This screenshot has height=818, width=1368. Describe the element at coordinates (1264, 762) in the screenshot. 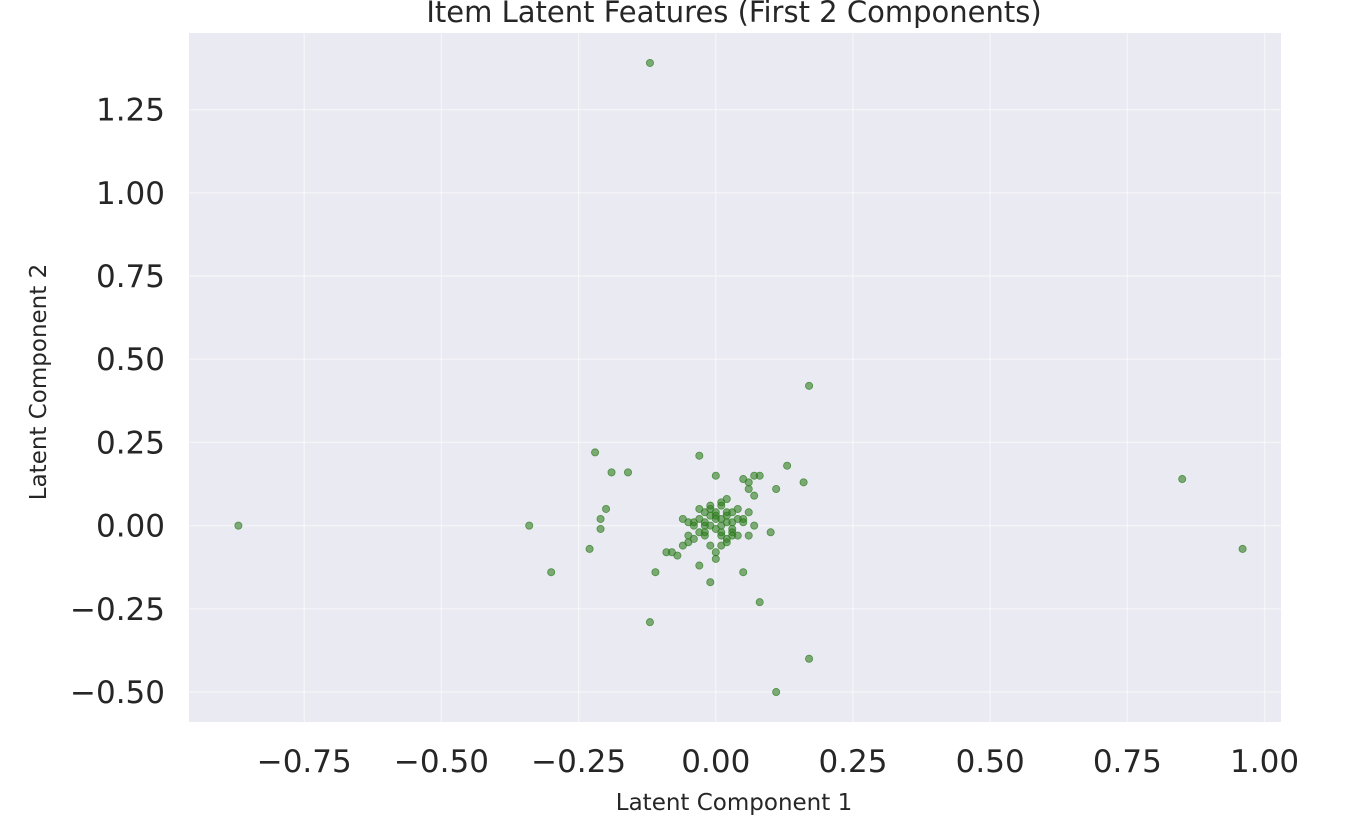

I see `x-tick-label: 1.00` at that location.